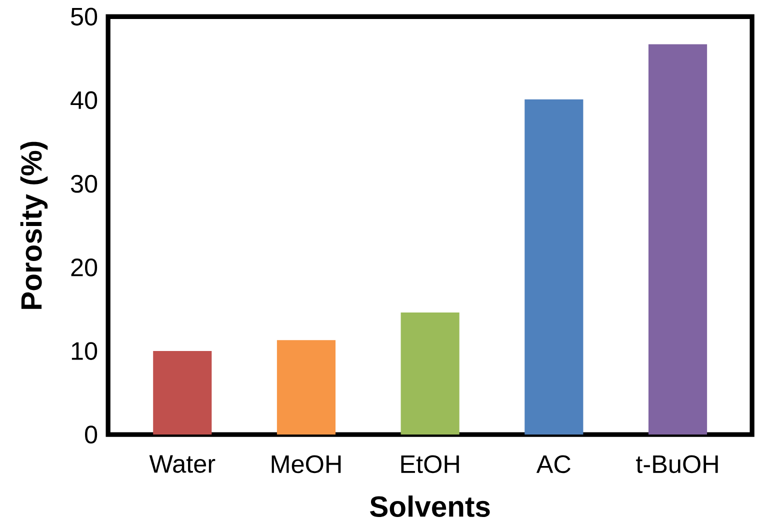 The image size is (760, 532). What do you see at coordinates (84, 183) in the screenshot?
I see `y-tick-label: 30` at bounding box center [84, 183].